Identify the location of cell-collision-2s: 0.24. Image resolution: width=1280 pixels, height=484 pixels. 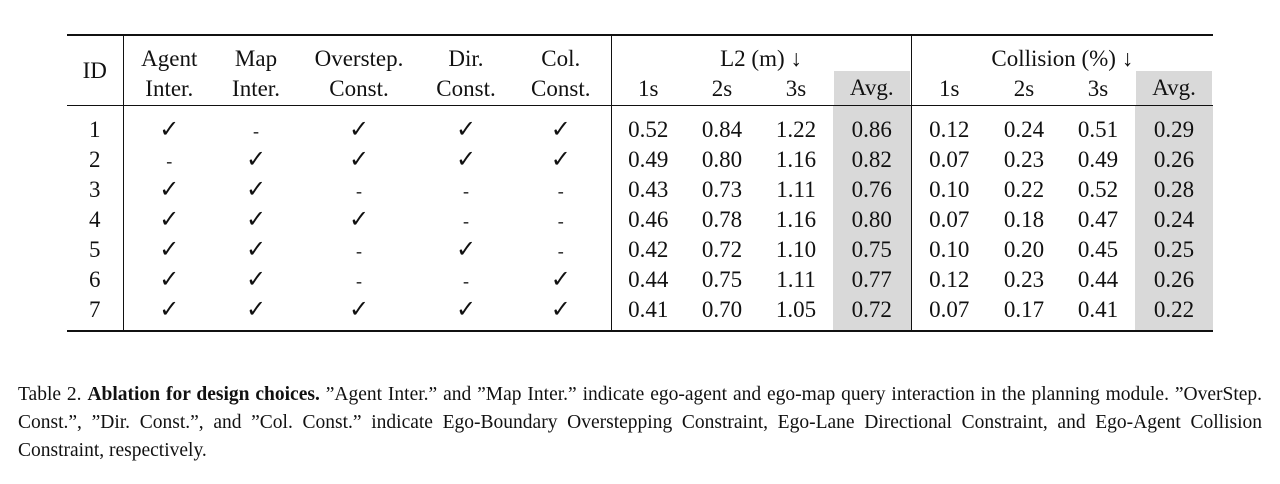
(1024, 125).